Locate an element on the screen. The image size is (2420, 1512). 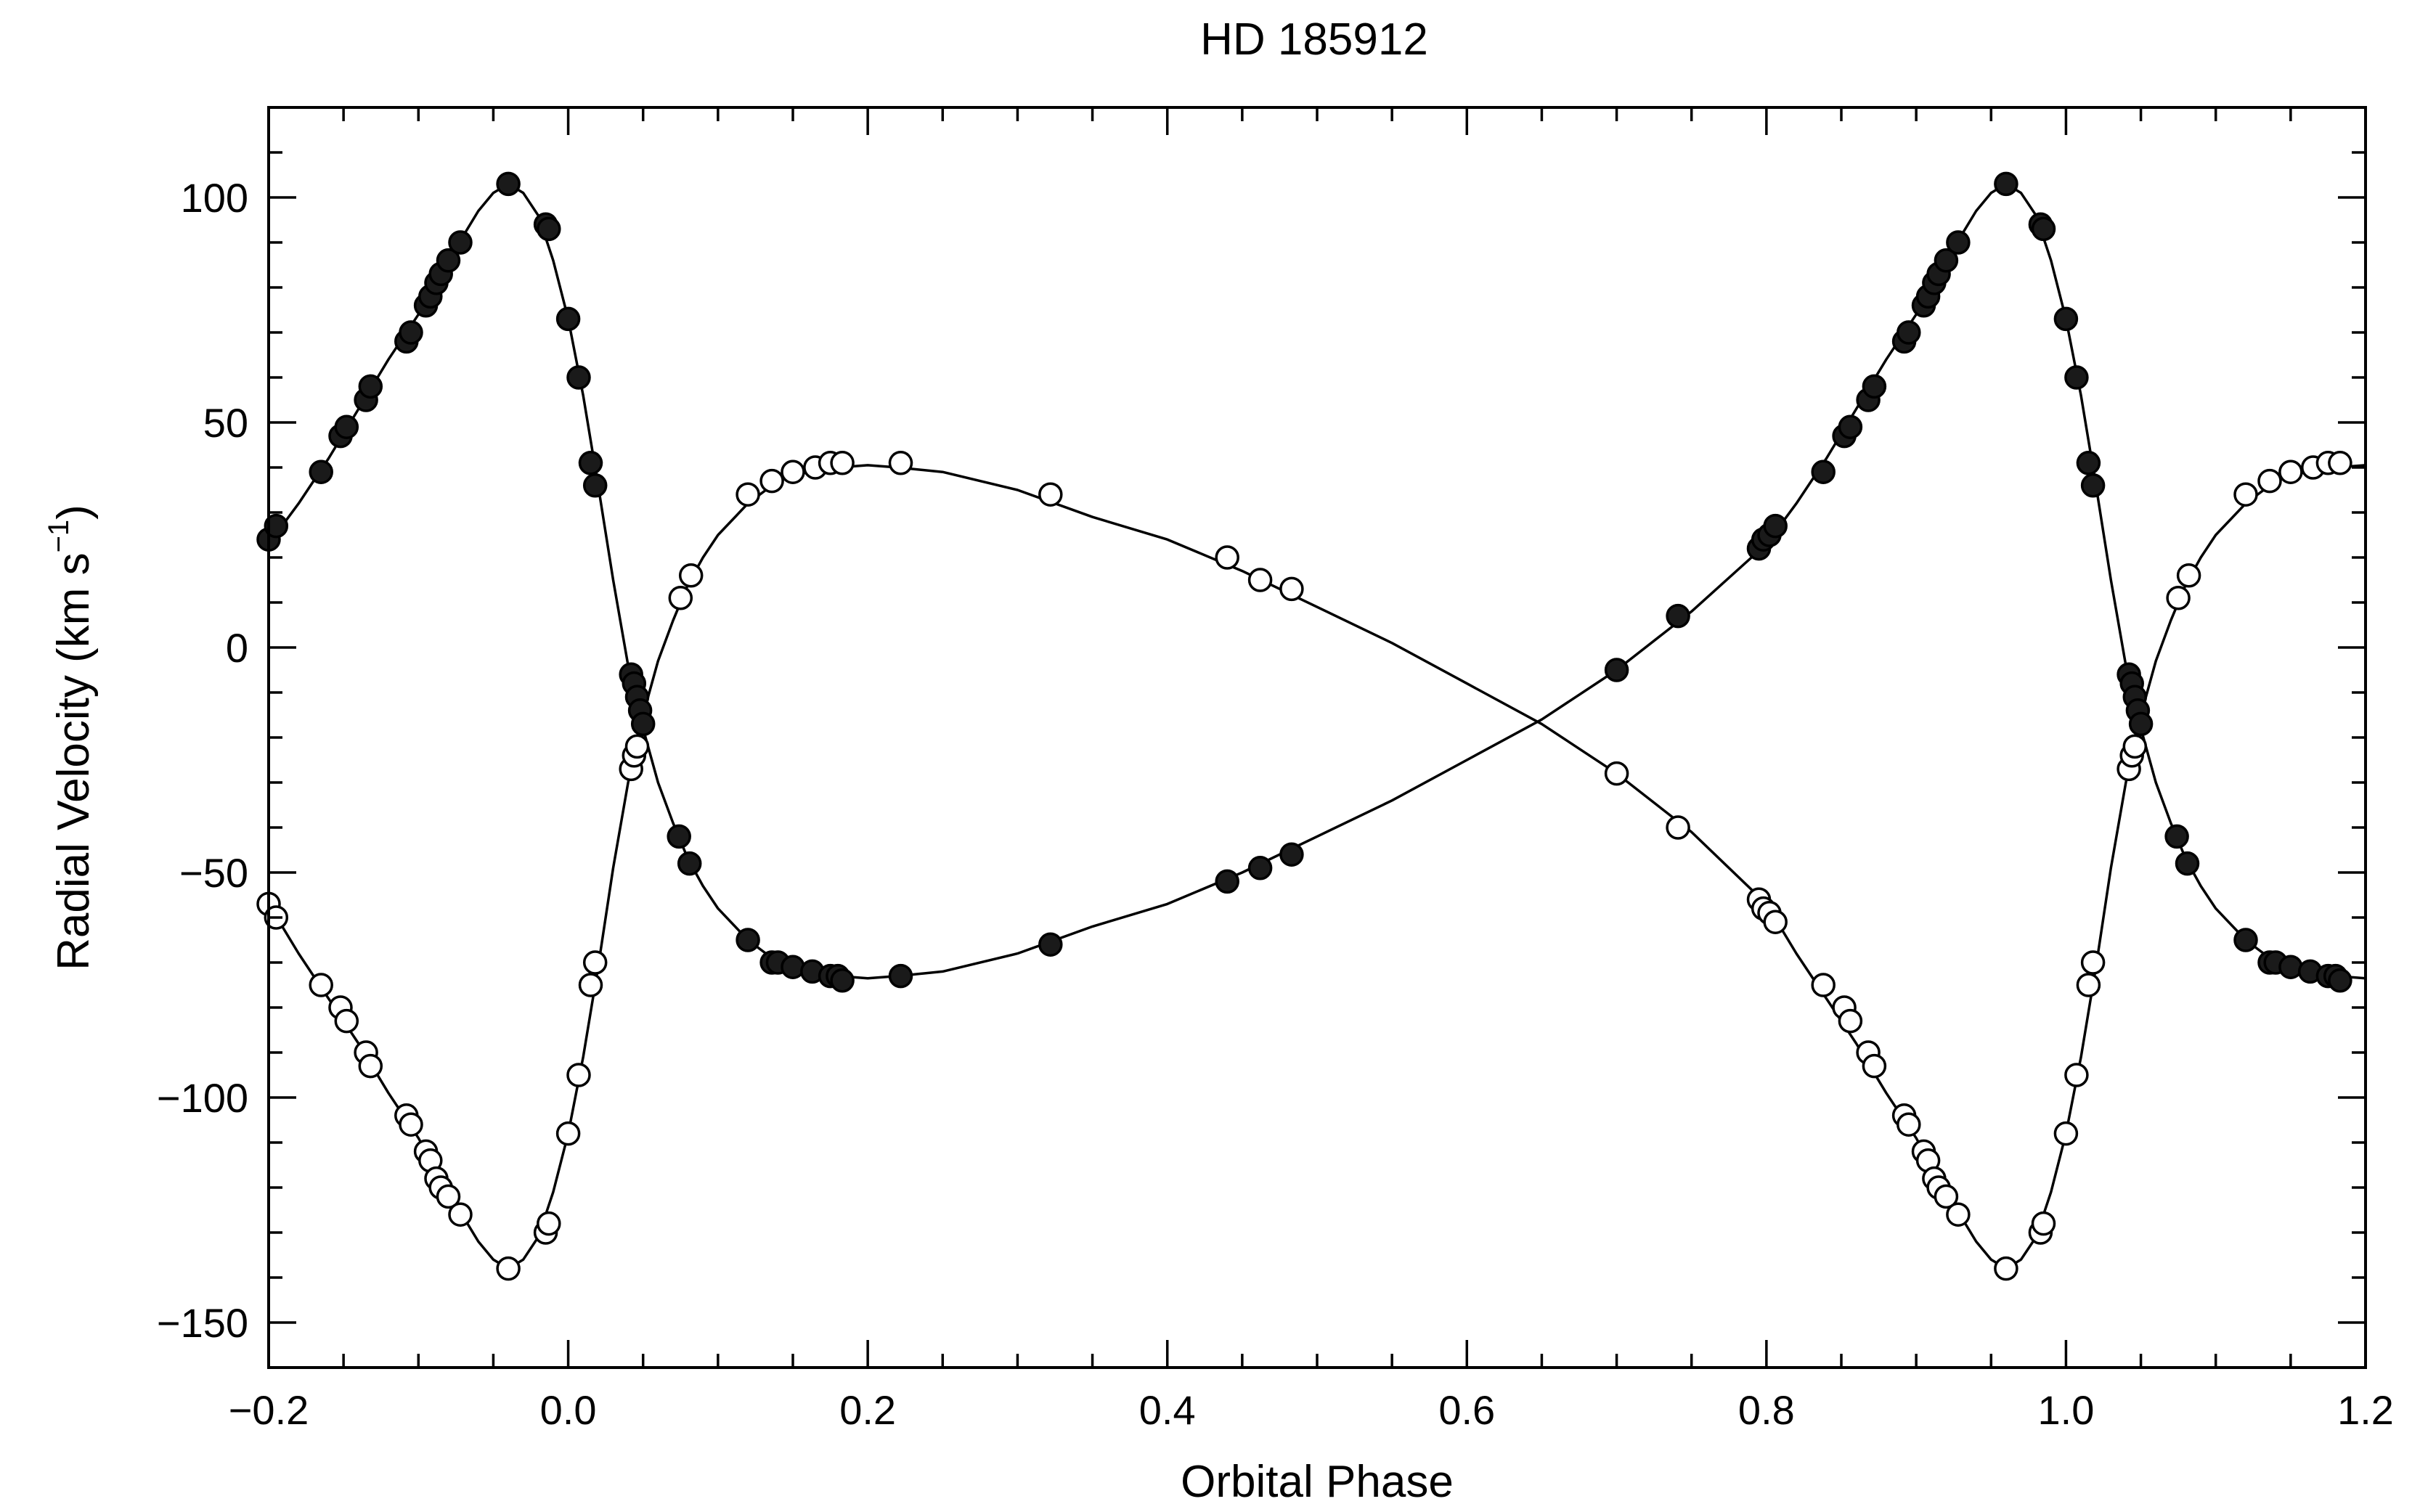
y-tick-label: 100 is located at coordinates (214, 198).